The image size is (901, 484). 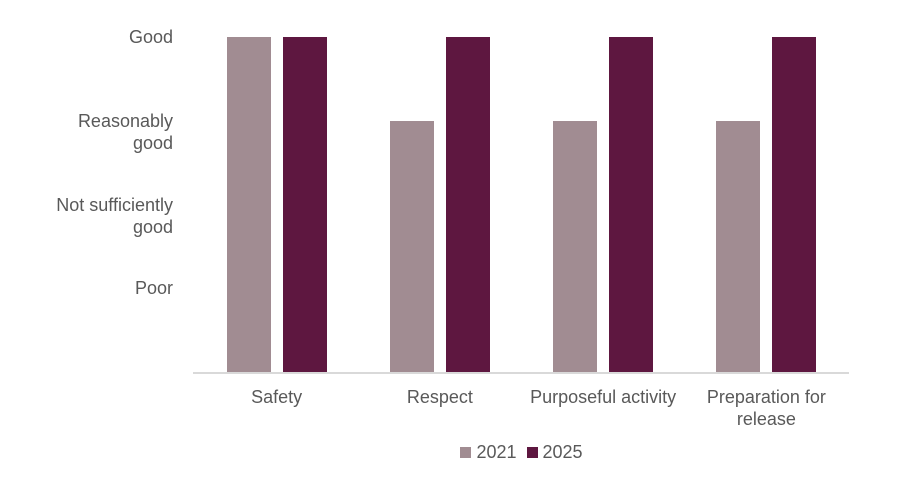 I want to click on legend-swatch-2025, so click(x=532, y=452).